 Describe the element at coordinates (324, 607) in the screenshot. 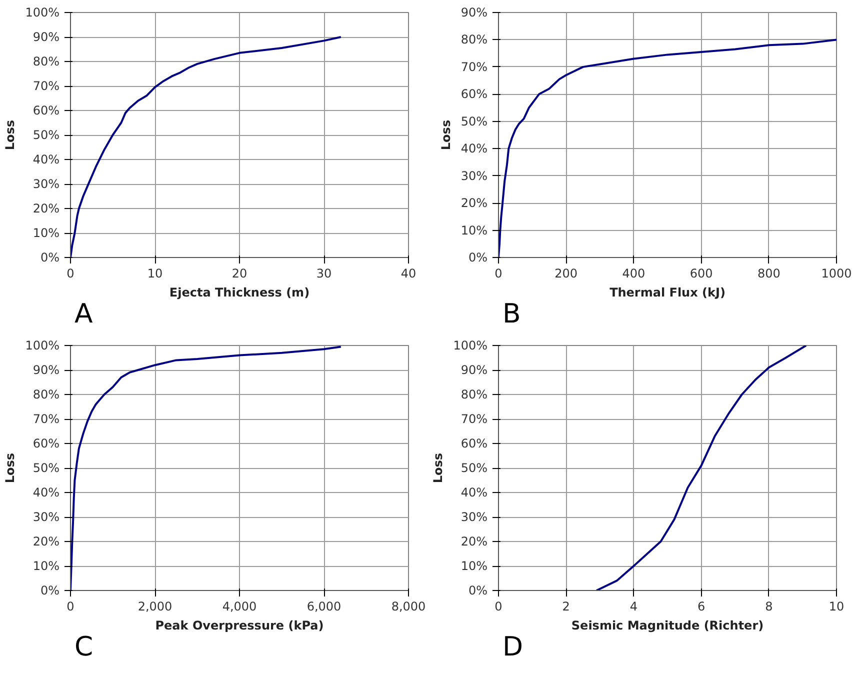

I see `x-tick-label: 6,000` at that location.